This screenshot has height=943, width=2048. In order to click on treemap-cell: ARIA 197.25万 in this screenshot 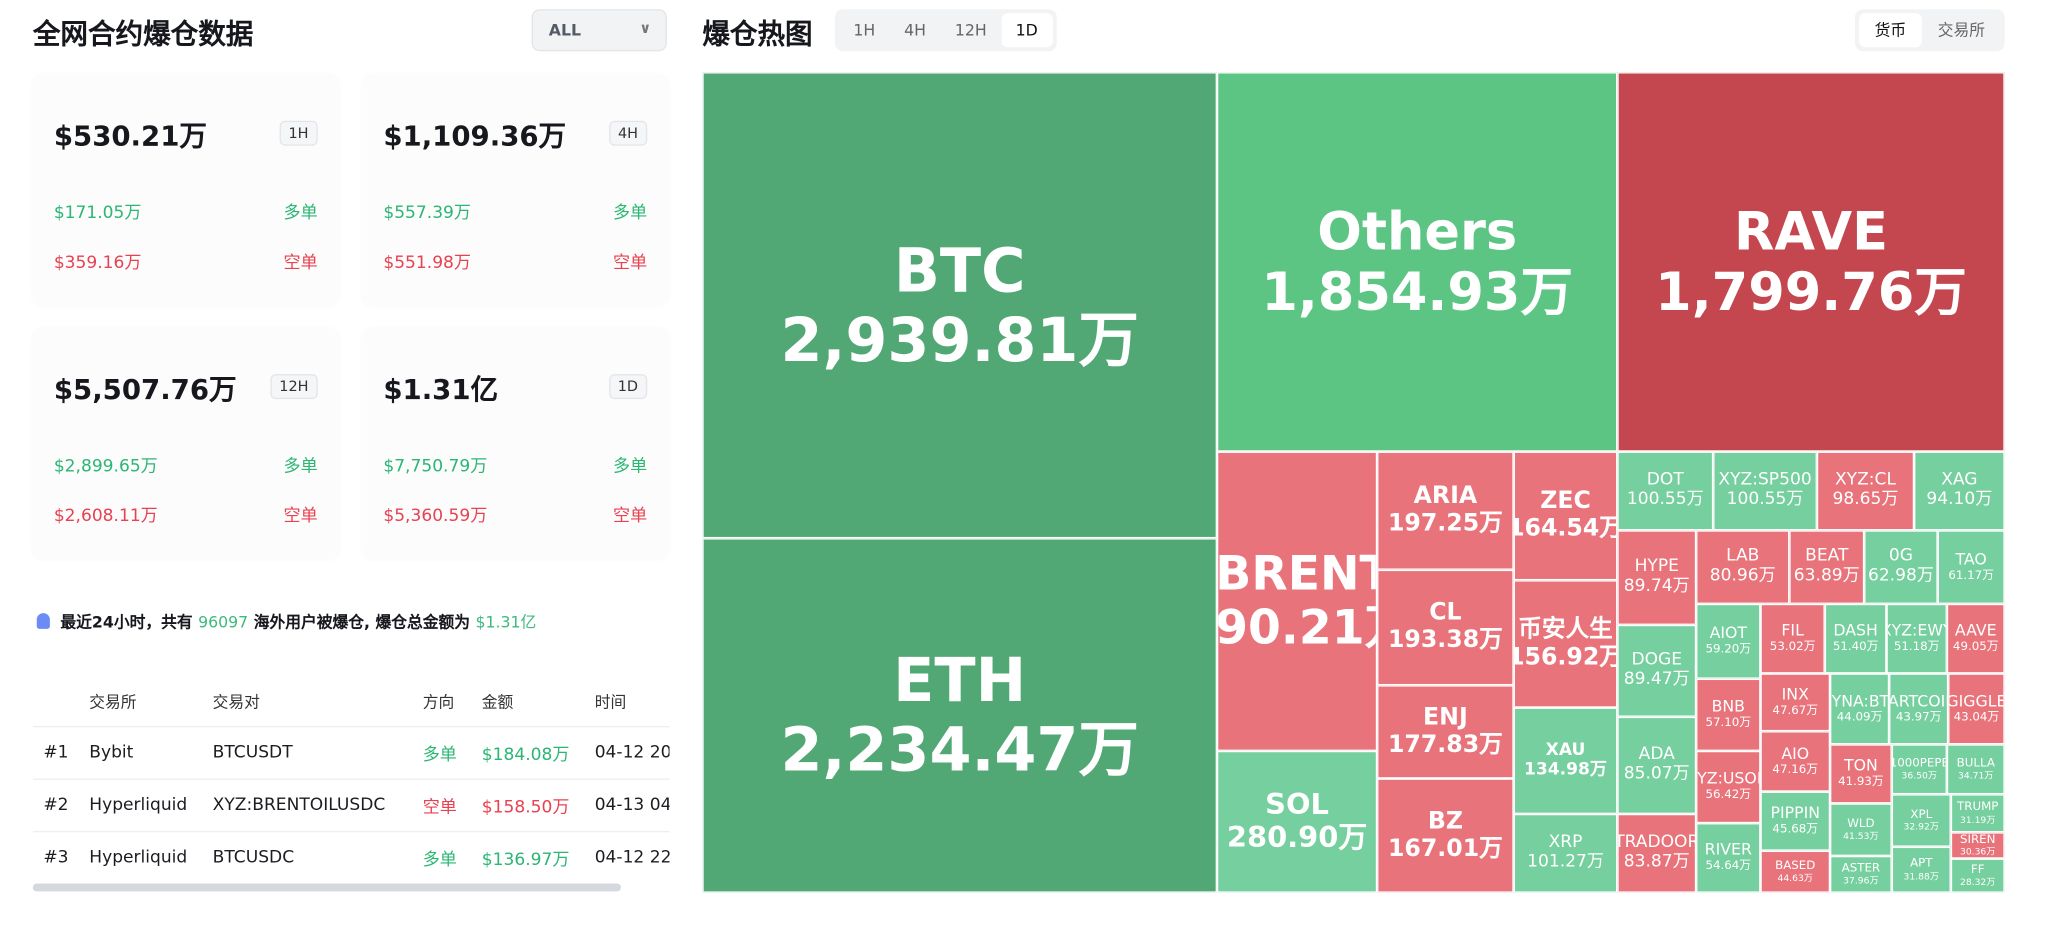, I will do `click(1445, 510)`.